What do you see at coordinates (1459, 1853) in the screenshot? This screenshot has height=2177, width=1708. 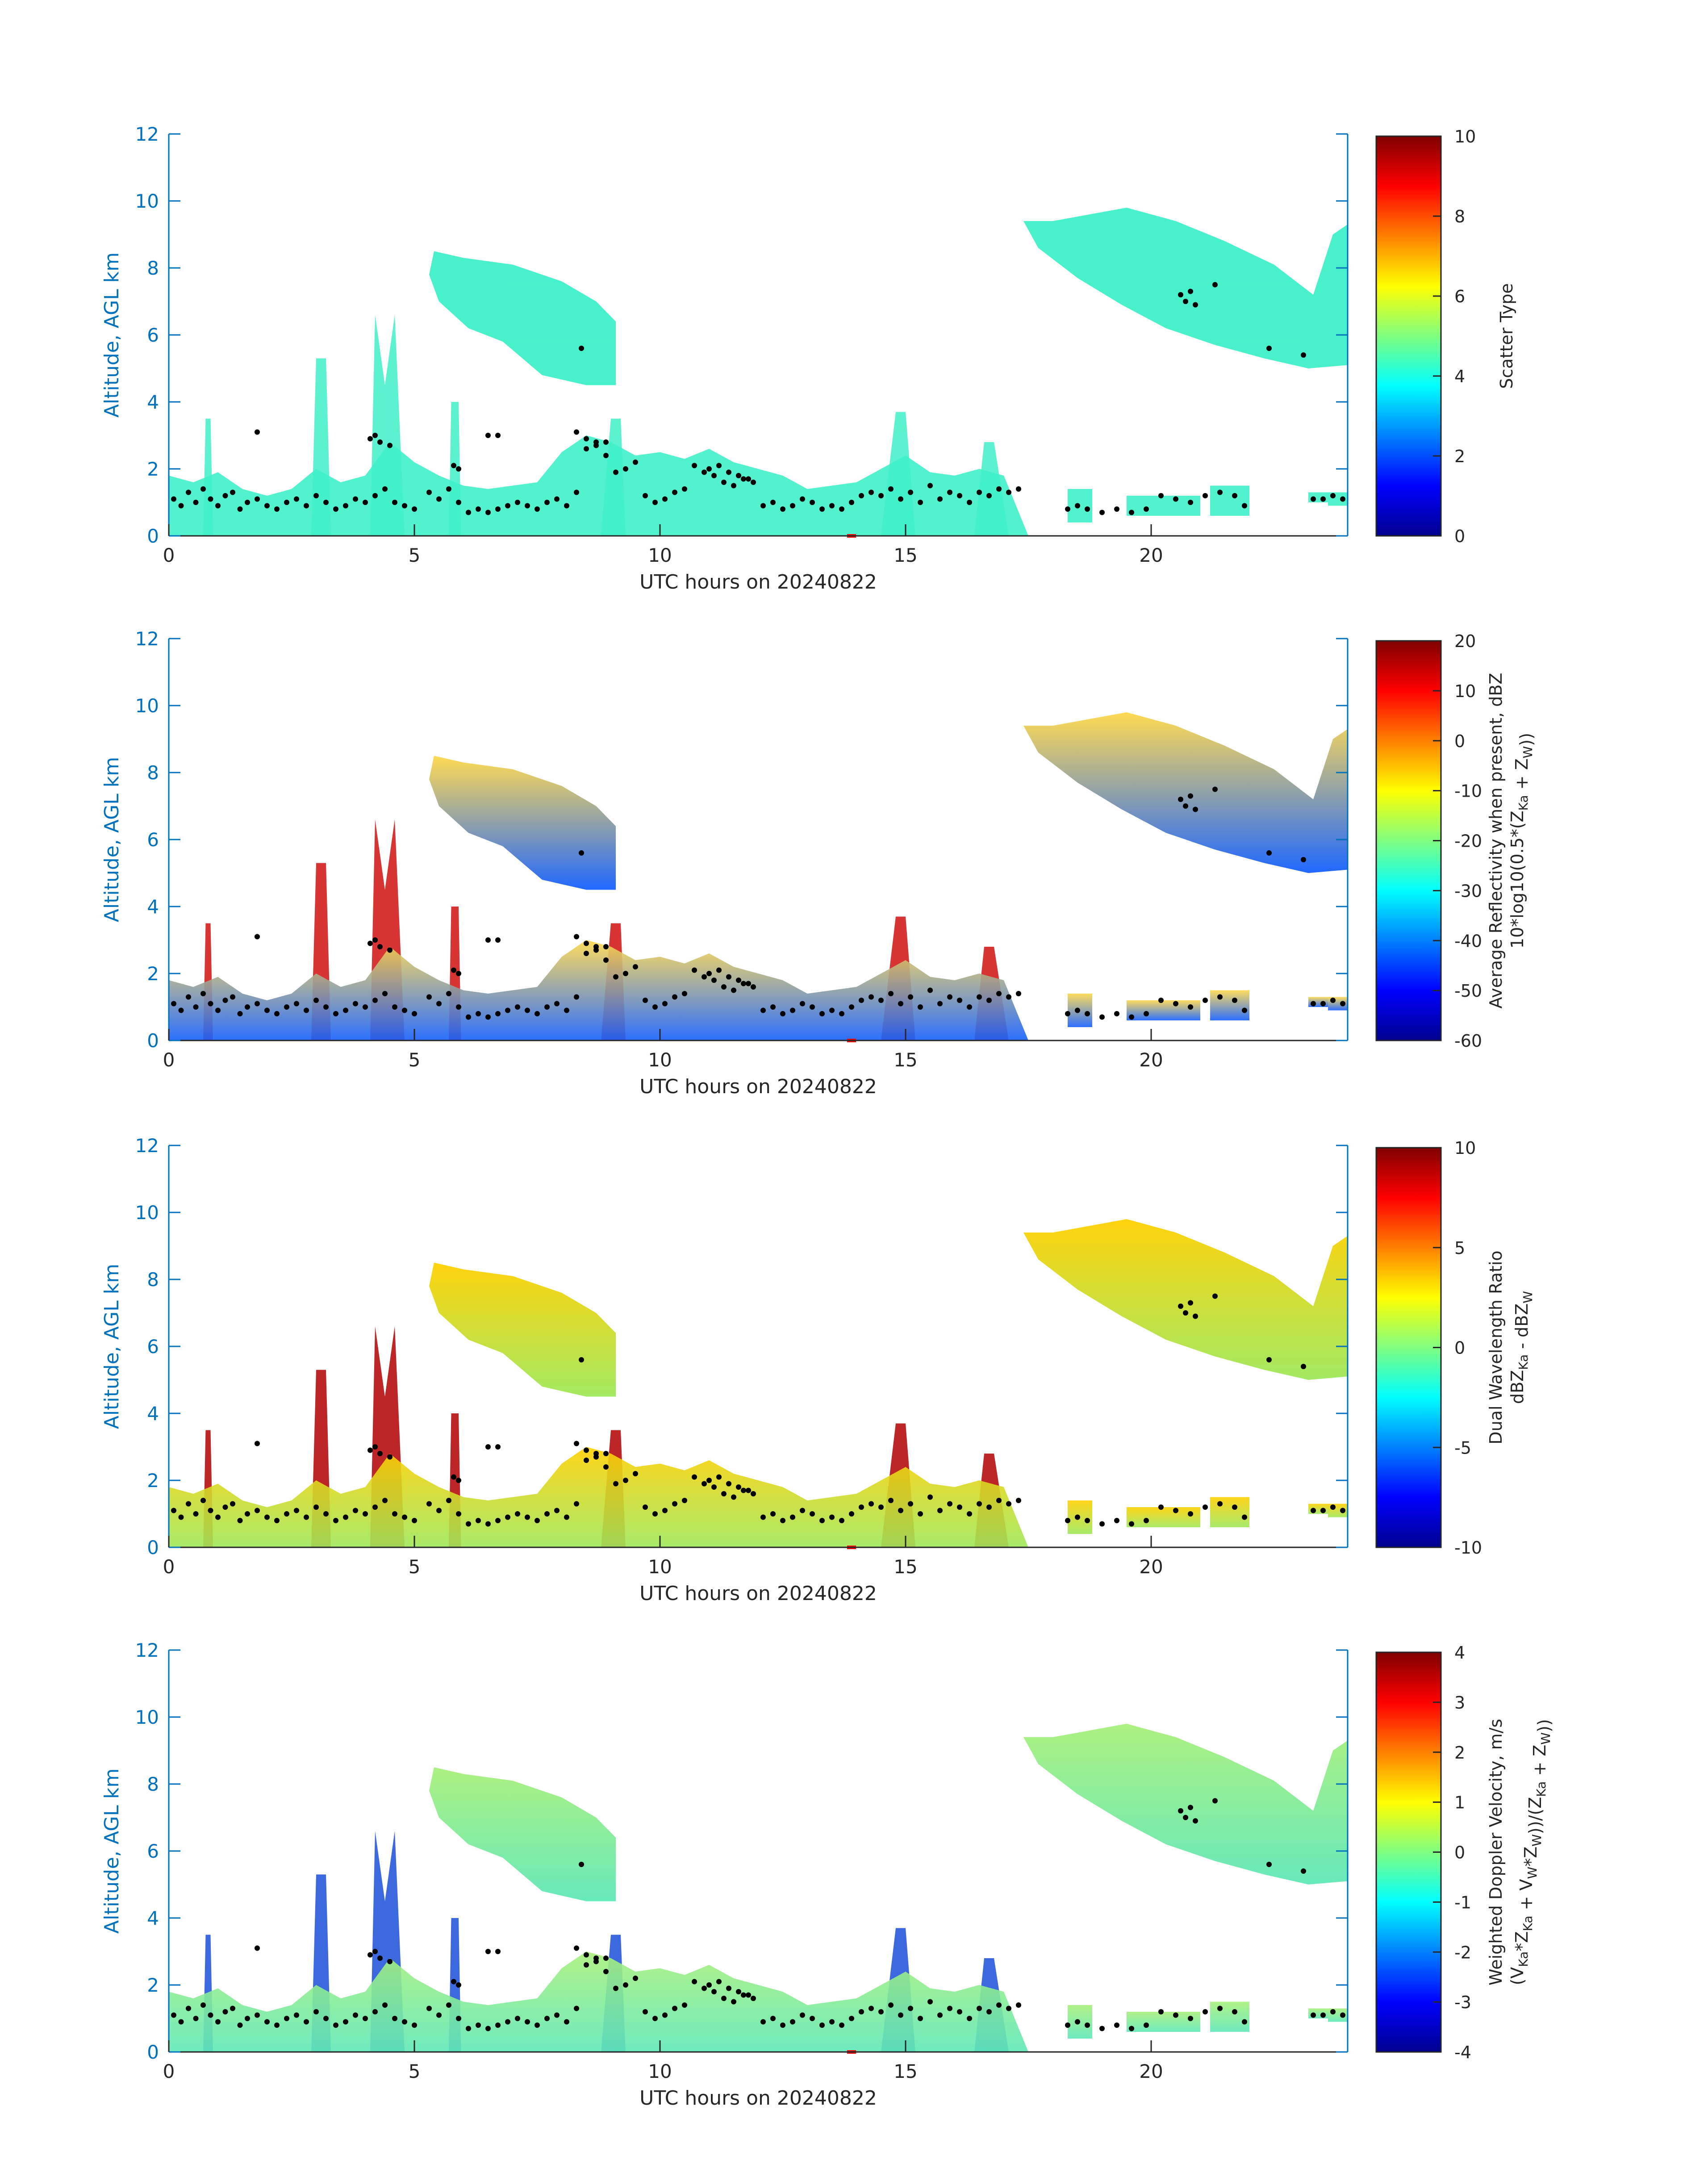 I see `colorbar-tick-label: 0` at bounding box center [1459, 1853].